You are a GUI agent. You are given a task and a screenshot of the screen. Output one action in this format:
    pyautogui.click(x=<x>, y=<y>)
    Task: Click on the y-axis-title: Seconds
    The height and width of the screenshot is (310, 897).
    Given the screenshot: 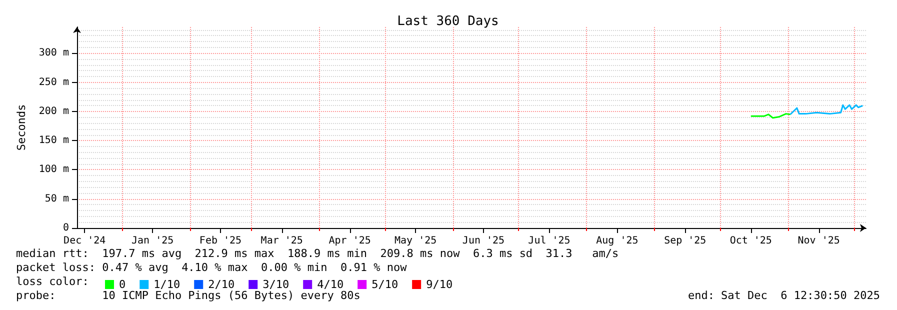 What is the action you would take?
    pyautogui.click(x=21, y=127)
    